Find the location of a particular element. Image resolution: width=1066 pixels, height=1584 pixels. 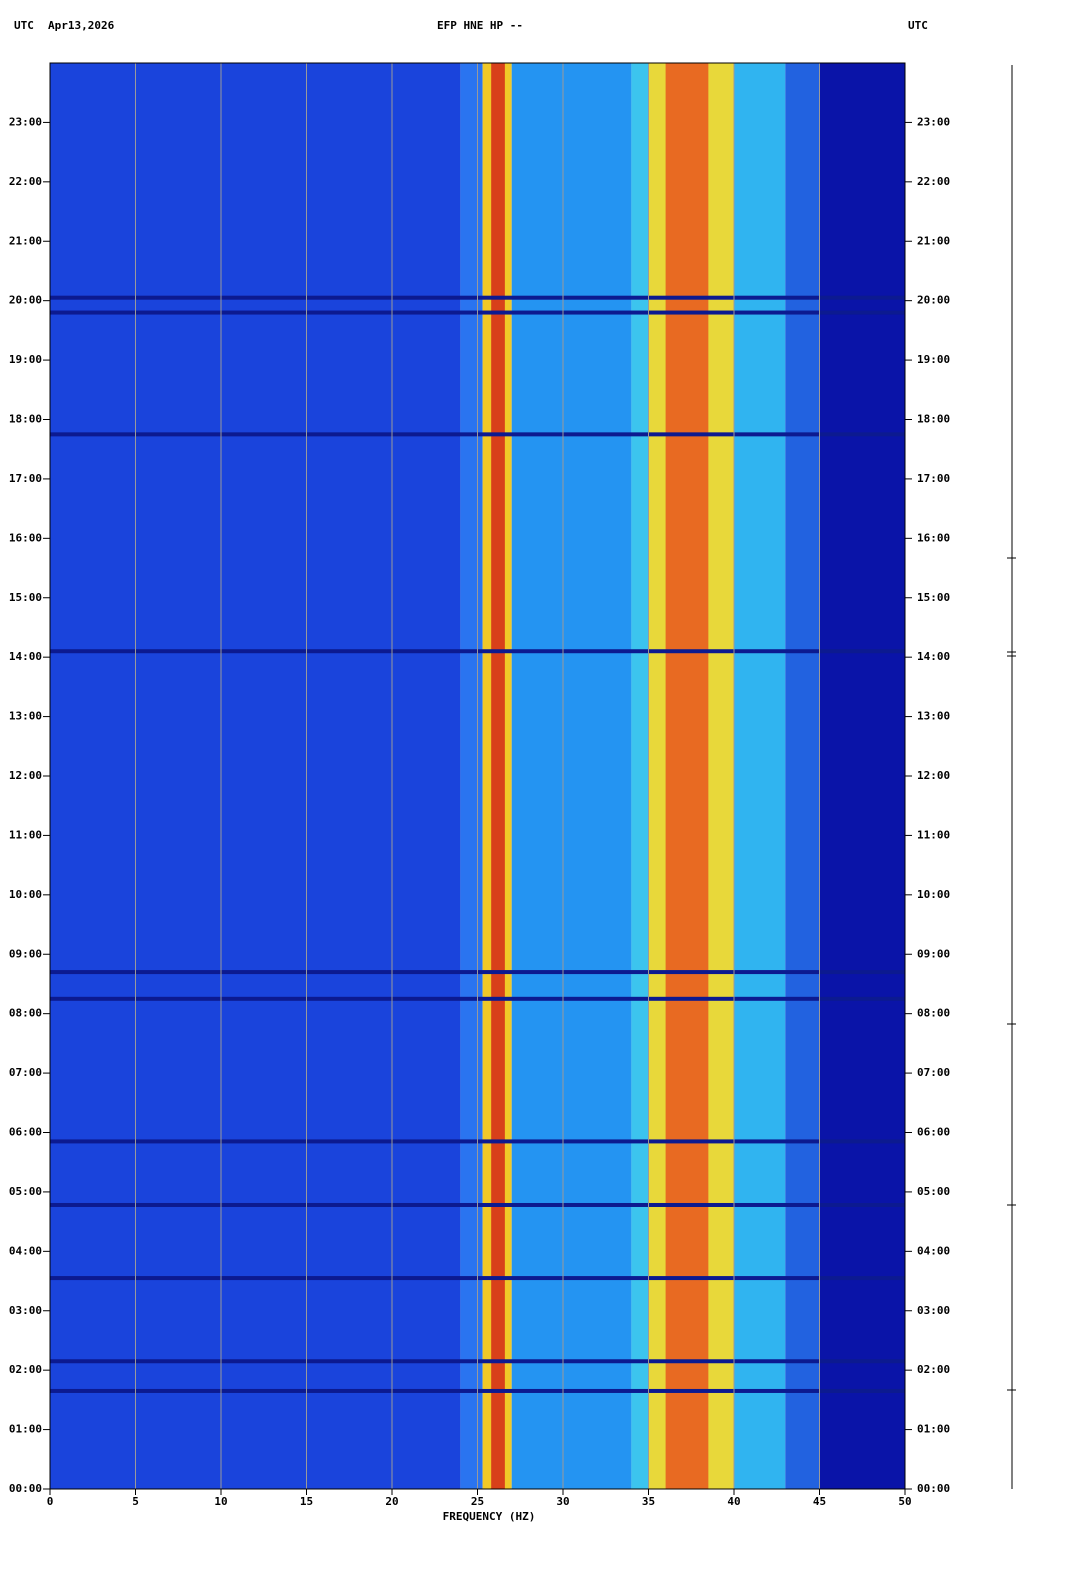

x-tick-label: 50 is located at coordinates (904, 1501).